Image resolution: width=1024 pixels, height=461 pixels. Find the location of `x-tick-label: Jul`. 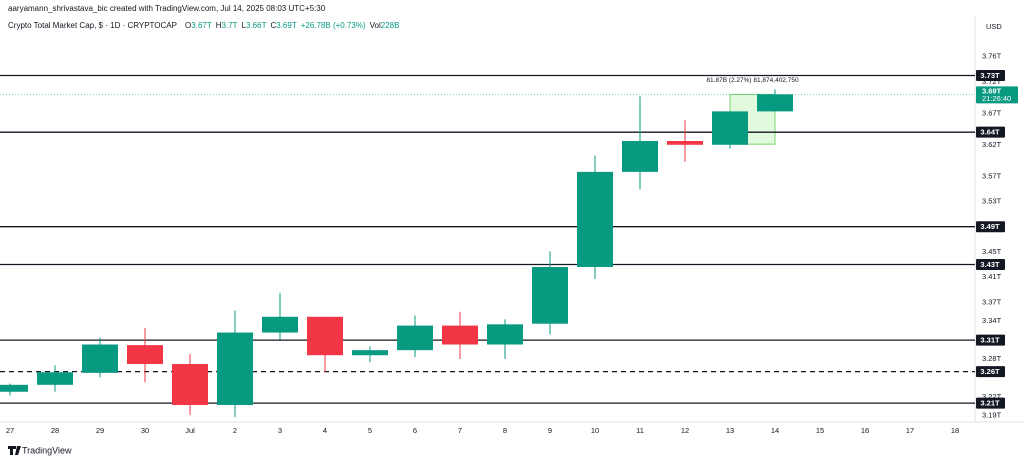

x-tick-label: Jul is located at coordinates (190, 430).